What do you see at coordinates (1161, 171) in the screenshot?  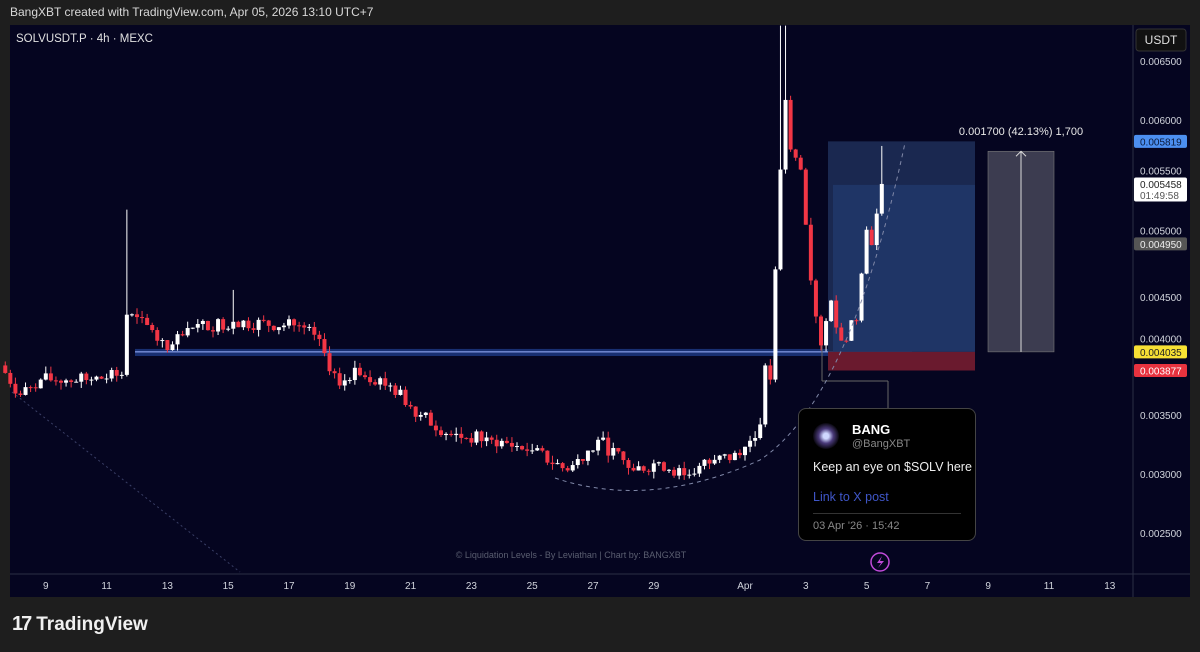 I see `y-tick-label: 0.005500` at bounding box center [1161, 171].